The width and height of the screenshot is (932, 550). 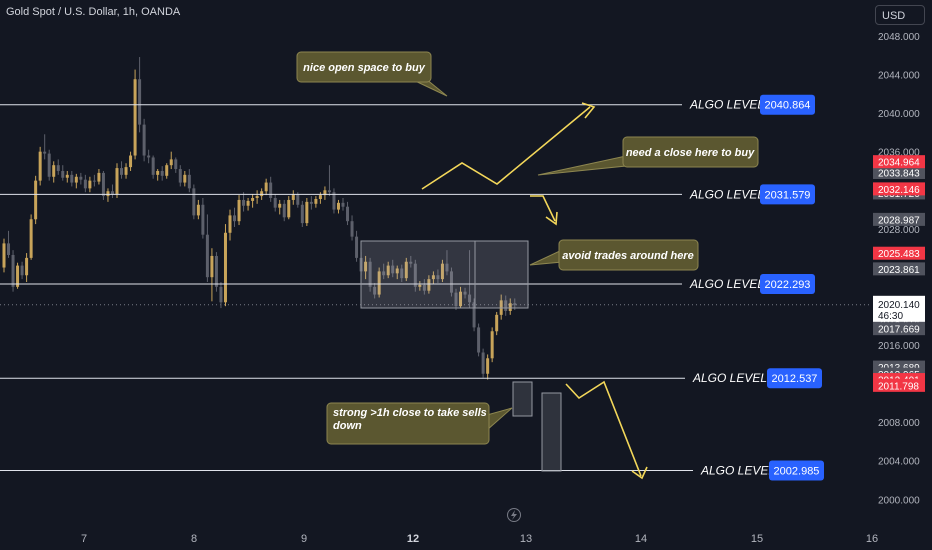 I want to click on grey-price-tag: 2023.861, so click(x=899, y=270).